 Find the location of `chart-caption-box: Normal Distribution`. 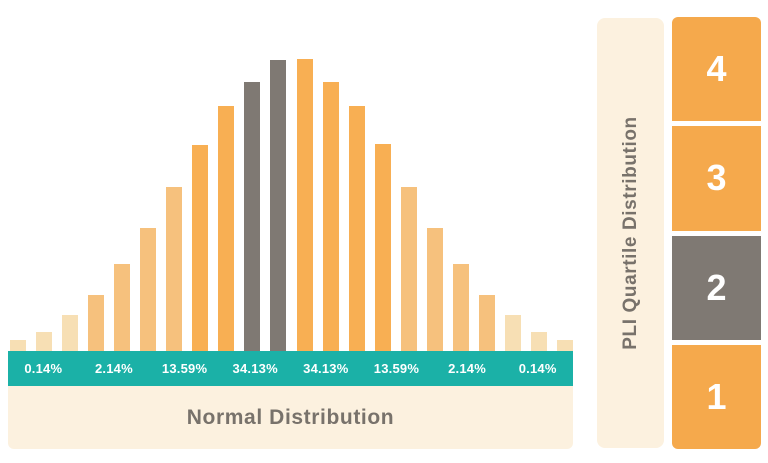

chart-caption-box: Normal Distribution is located at coordinates (290, 417).